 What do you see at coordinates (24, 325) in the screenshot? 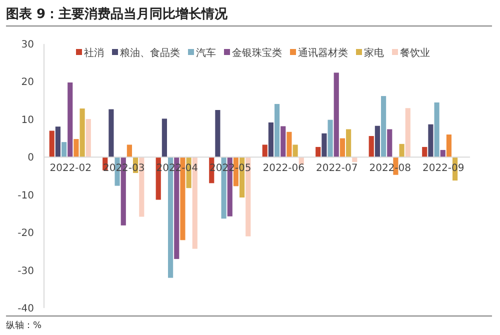
I see `text: 纵轴：%` at bounding box center [24, 325].